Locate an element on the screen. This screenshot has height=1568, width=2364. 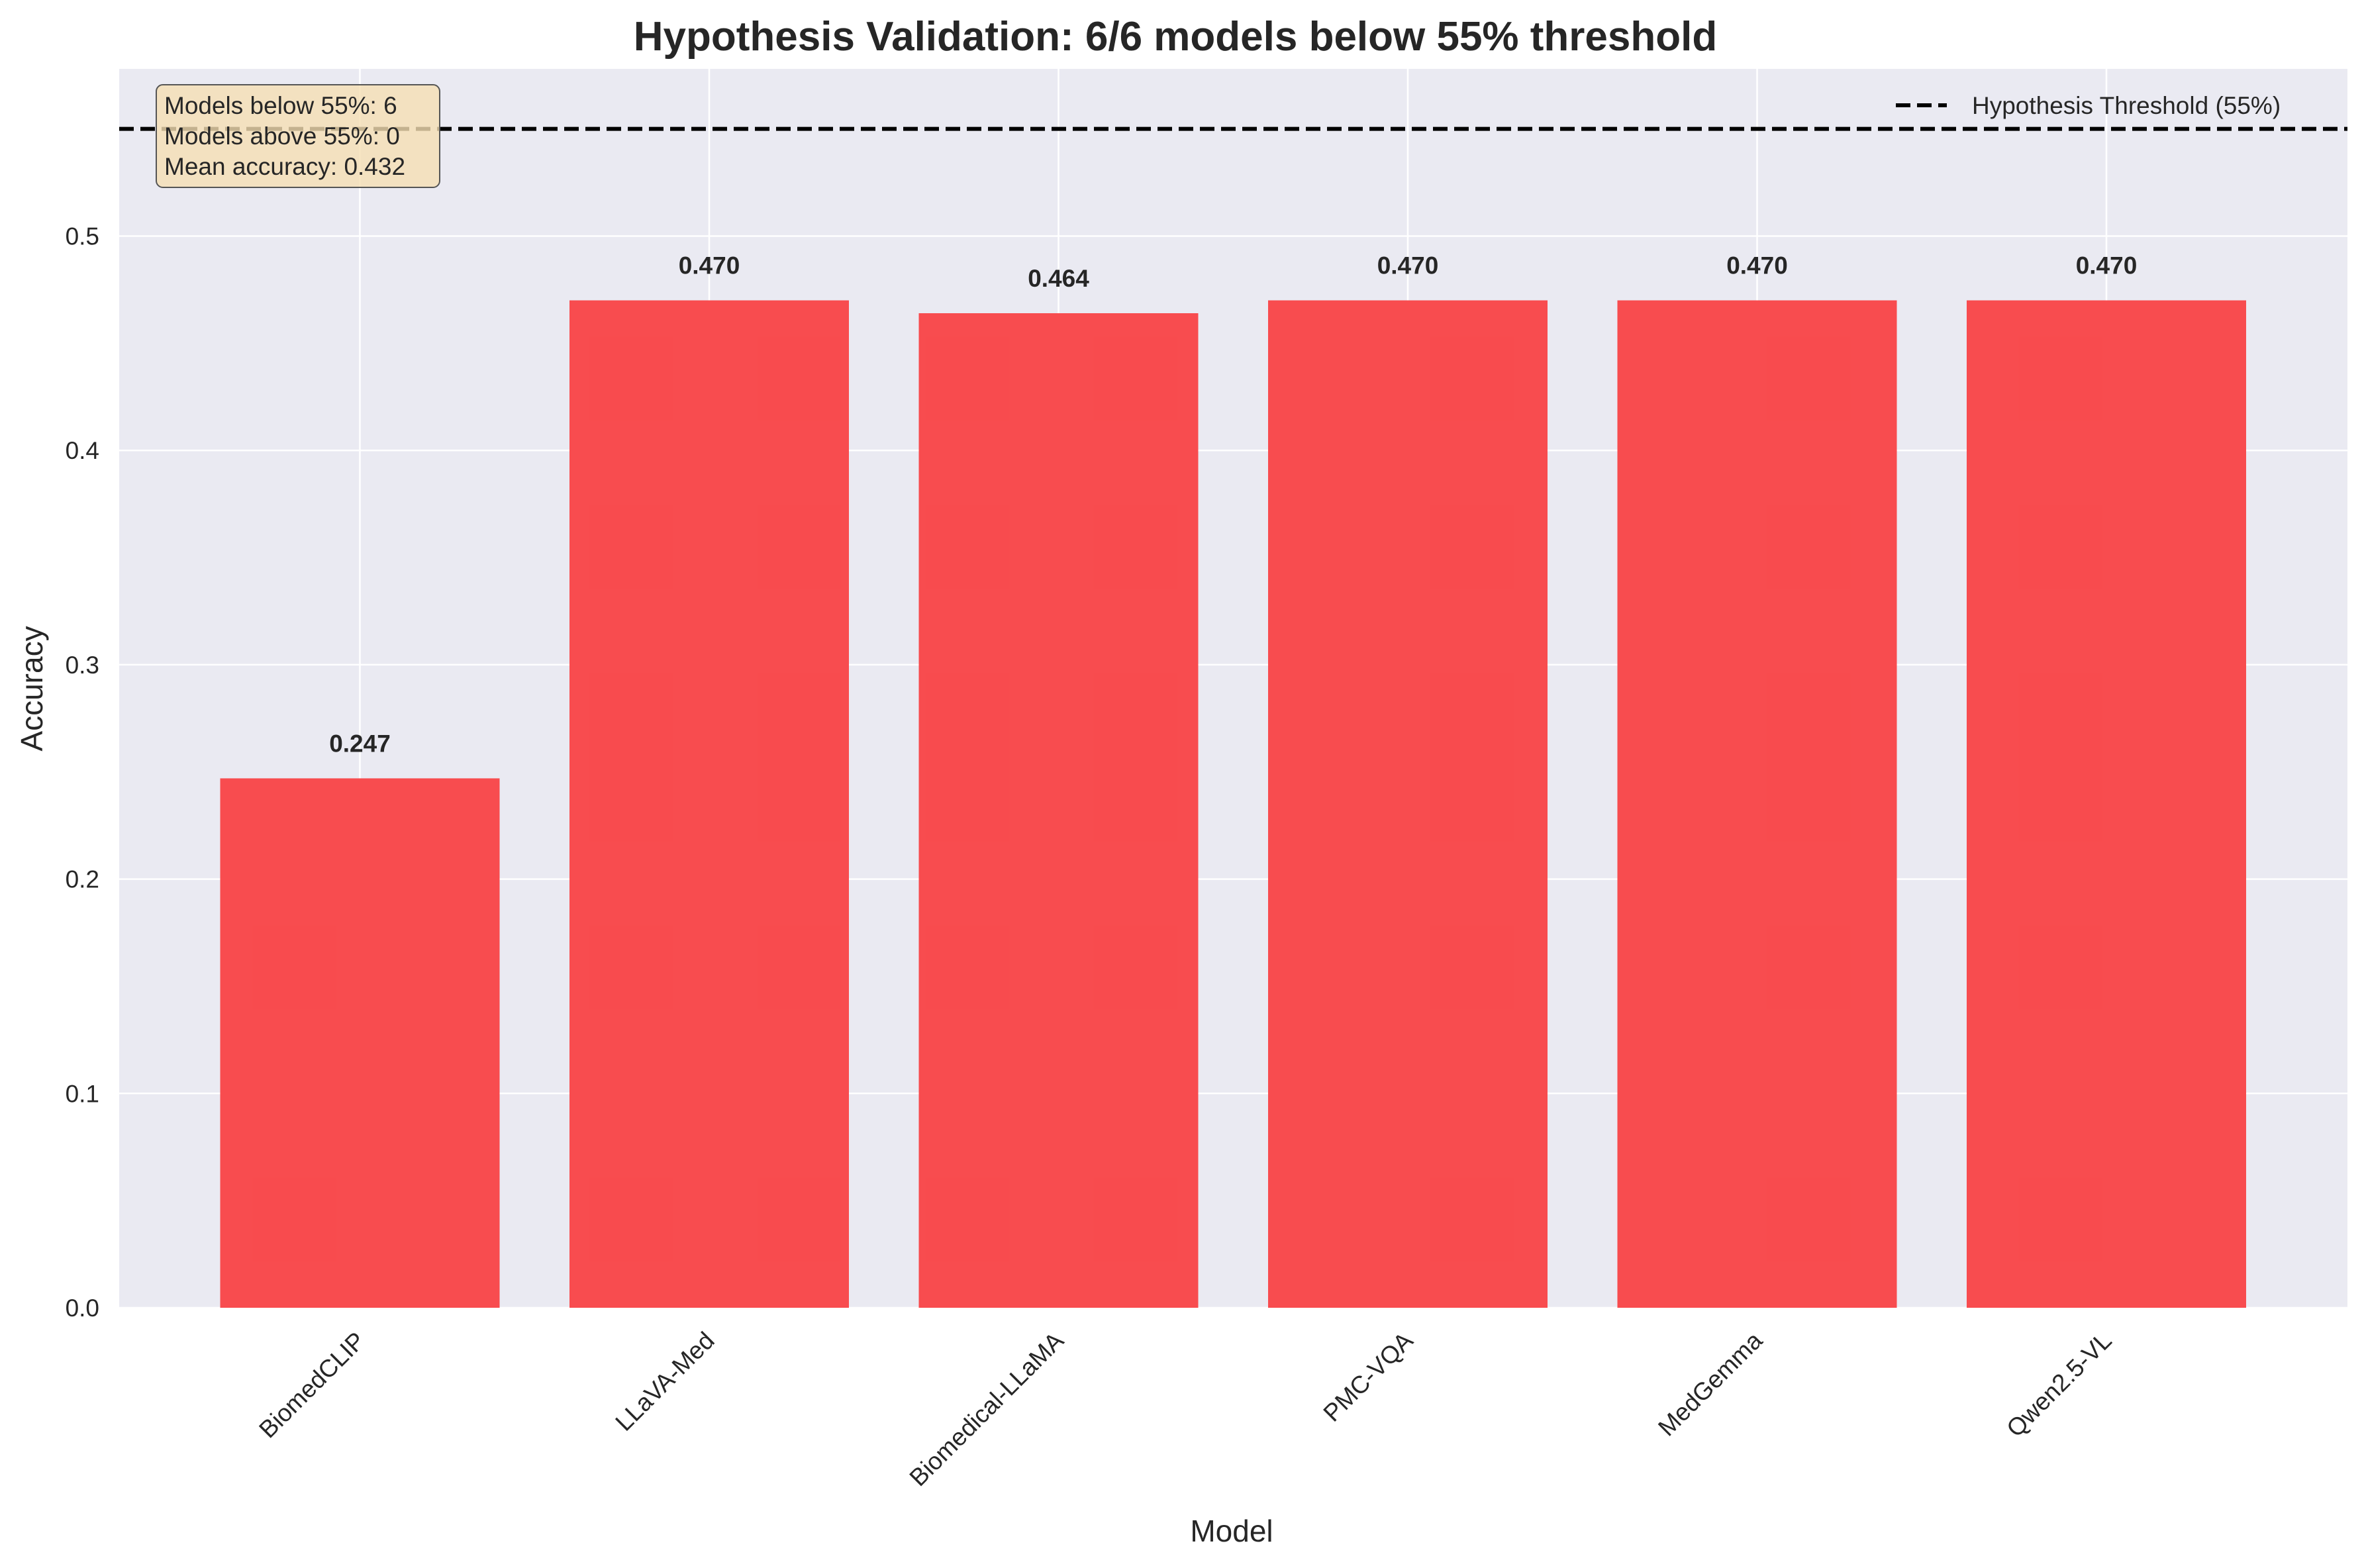
stats-models-below: Models below 55%: 6 is located at coordinates (280, 105).